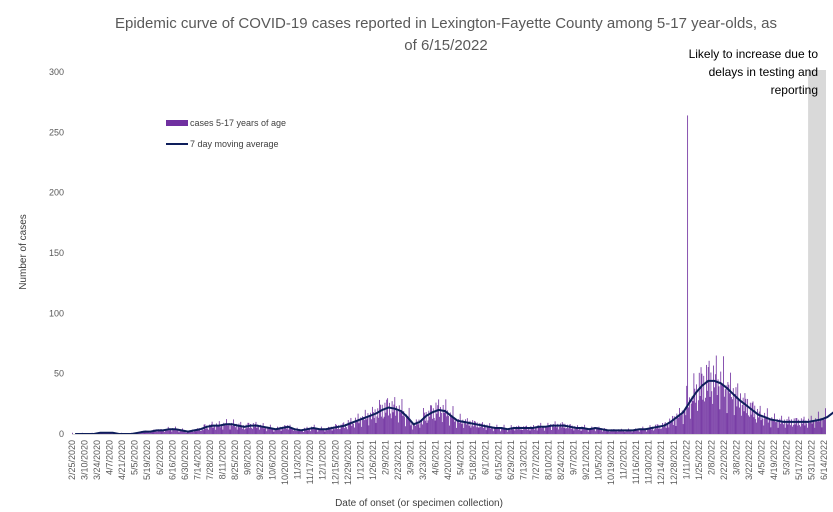 The height and width of the screenshot is (512, 833). I want to click on note-line-1: Likely to increase due to, so click(754, 54).